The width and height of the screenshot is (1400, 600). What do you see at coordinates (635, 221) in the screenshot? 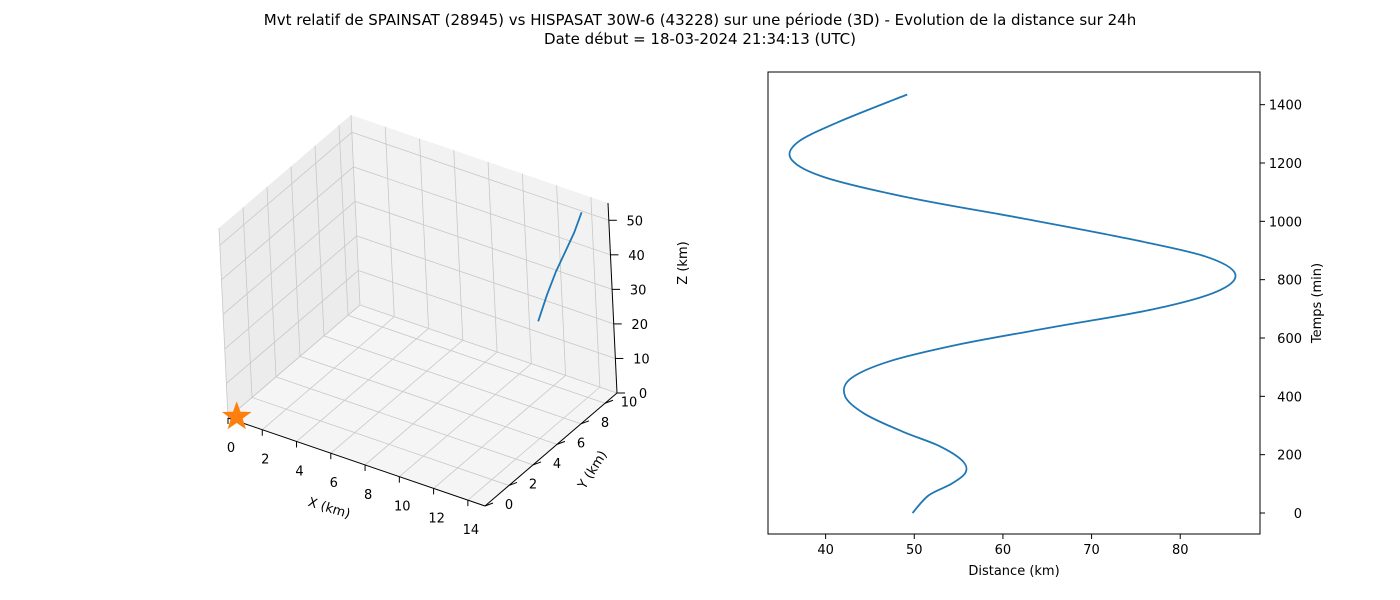
I see `z-tick-label-3d: 50` at bounding box center [635, 221].